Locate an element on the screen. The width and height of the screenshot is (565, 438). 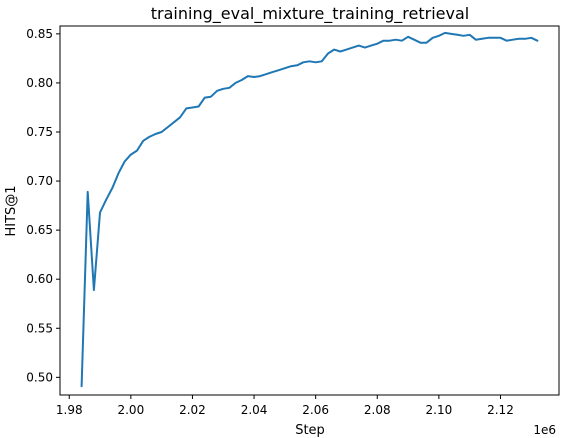
y-tick-label: 0.75 is located at coordinates (39, 132).